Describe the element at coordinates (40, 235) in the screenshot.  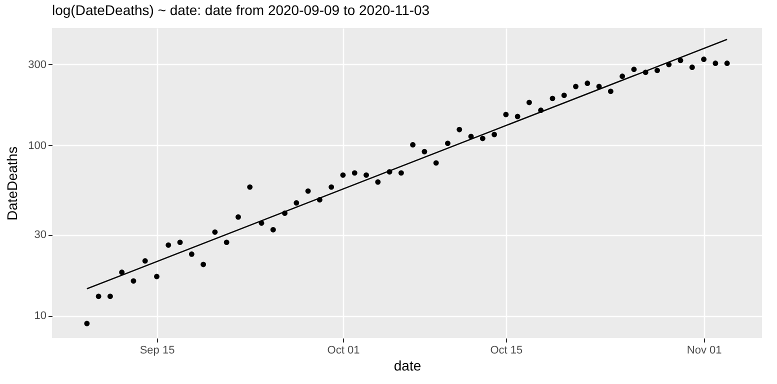
I see `y-tick-label: 30` at that location.